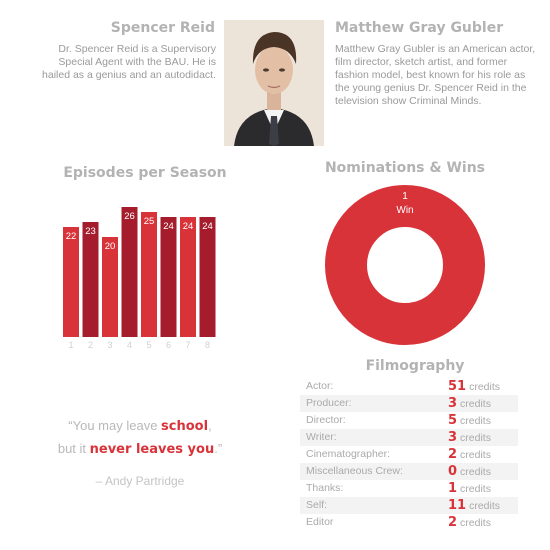 This screenshot has height=550, width=550. I want to click on credit-category-label: Thanks:, so click(325, 488).